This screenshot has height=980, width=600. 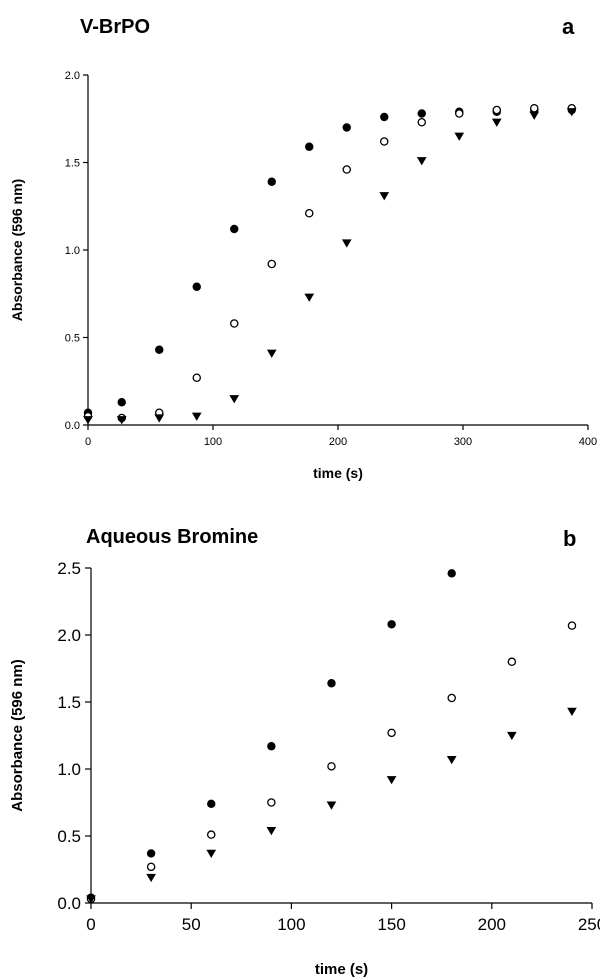 I want to click on chart-title: Aqueous Bromine, so click(x=172, y=537).